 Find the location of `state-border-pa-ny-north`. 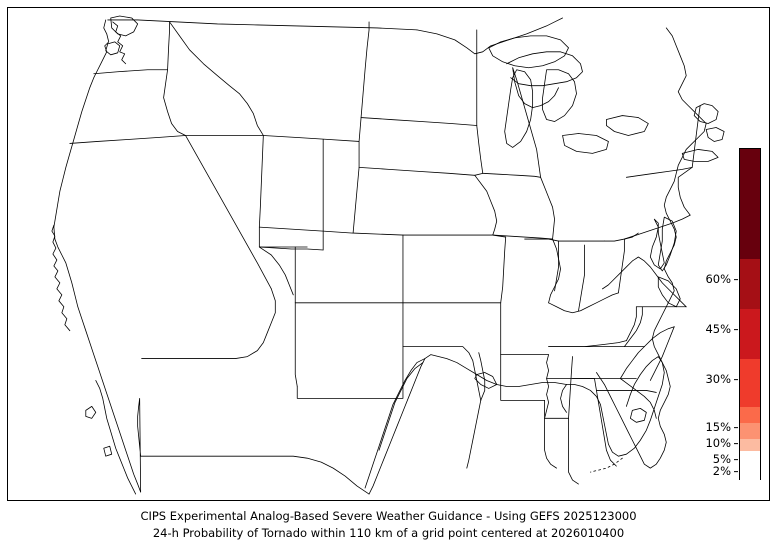

state-border-pa-ny-north is located at coordinates (659, 172).